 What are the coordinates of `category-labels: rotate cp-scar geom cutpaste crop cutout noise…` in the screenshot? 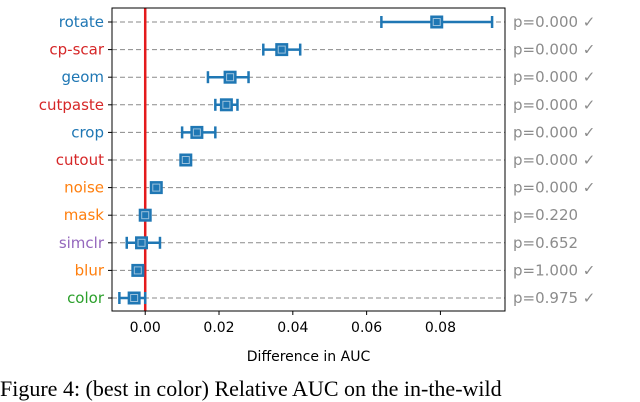 It's located at (75, 160).